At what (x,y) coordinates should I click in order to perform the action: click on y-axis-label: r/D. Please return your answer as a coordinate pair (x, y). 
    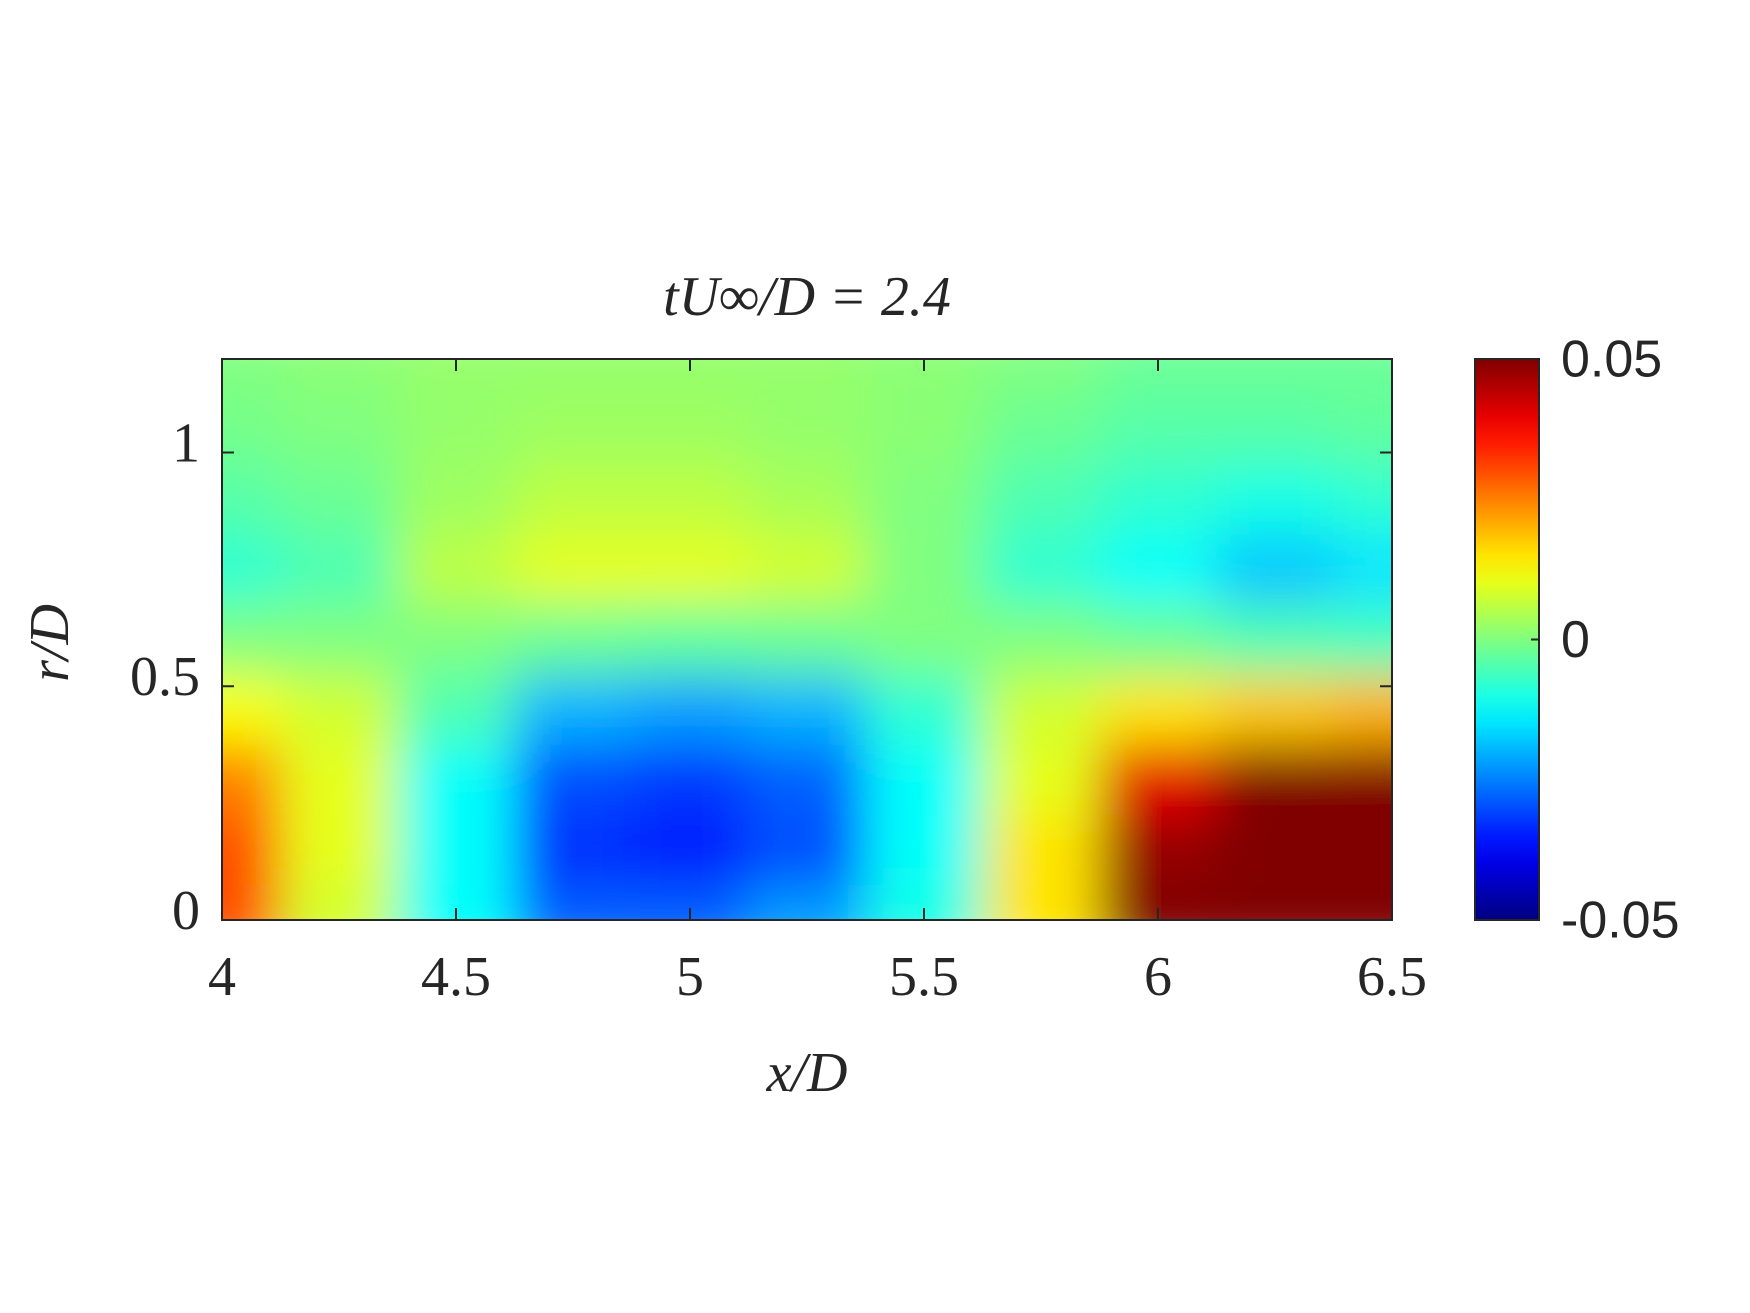
    Looking at the image, I should click on (50, 643).